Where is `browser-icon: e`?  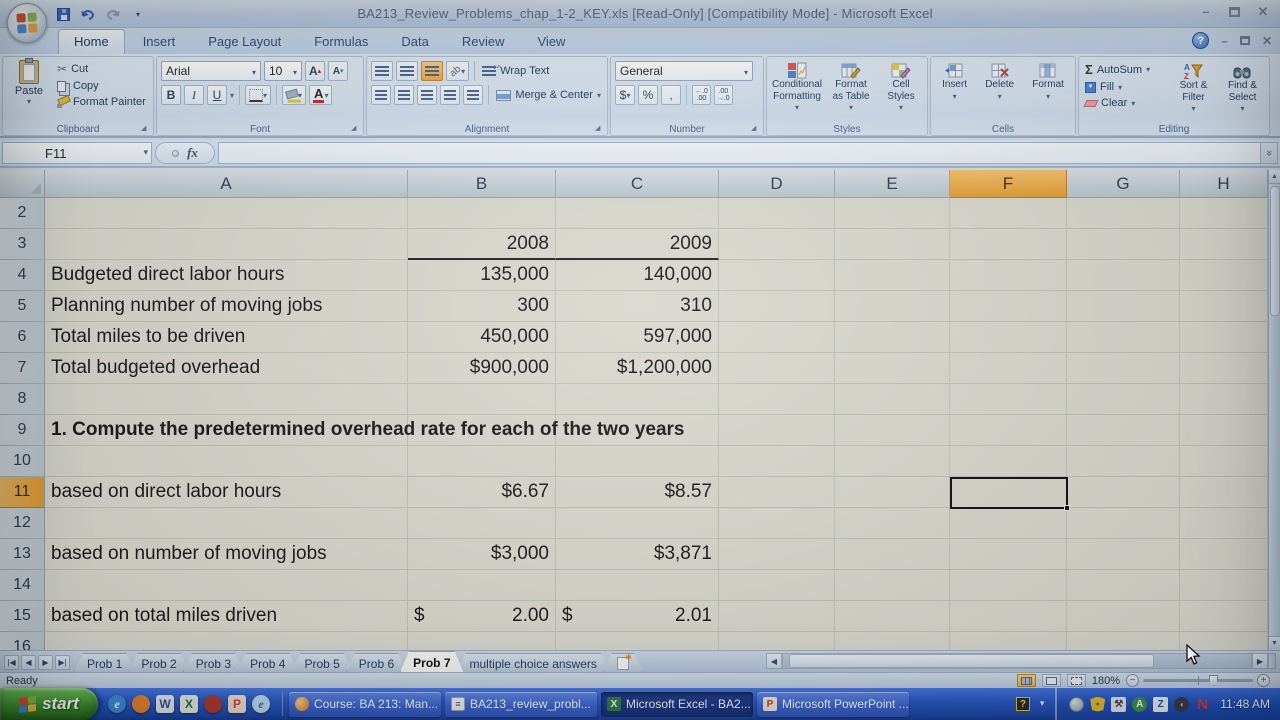 browser-icon: e is located at coordinates (261, 704).